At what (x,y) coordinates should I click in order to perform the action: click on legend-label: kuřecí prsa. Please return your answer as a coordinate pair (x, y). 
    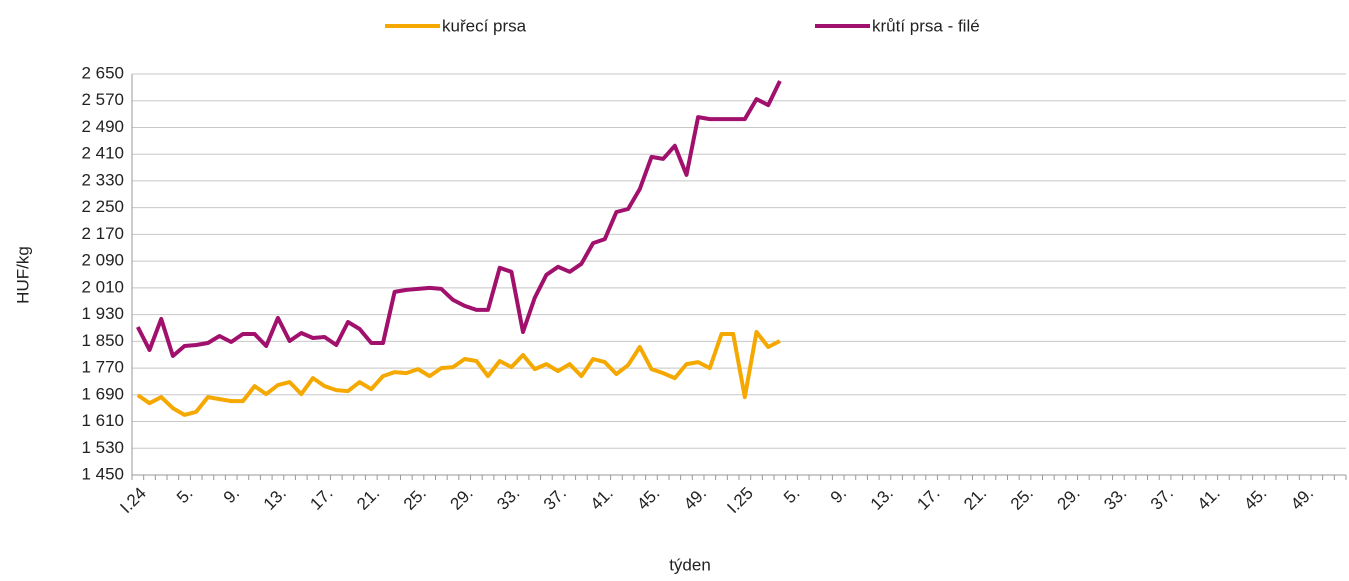
    Looking at the image, I should click on (484, 25).